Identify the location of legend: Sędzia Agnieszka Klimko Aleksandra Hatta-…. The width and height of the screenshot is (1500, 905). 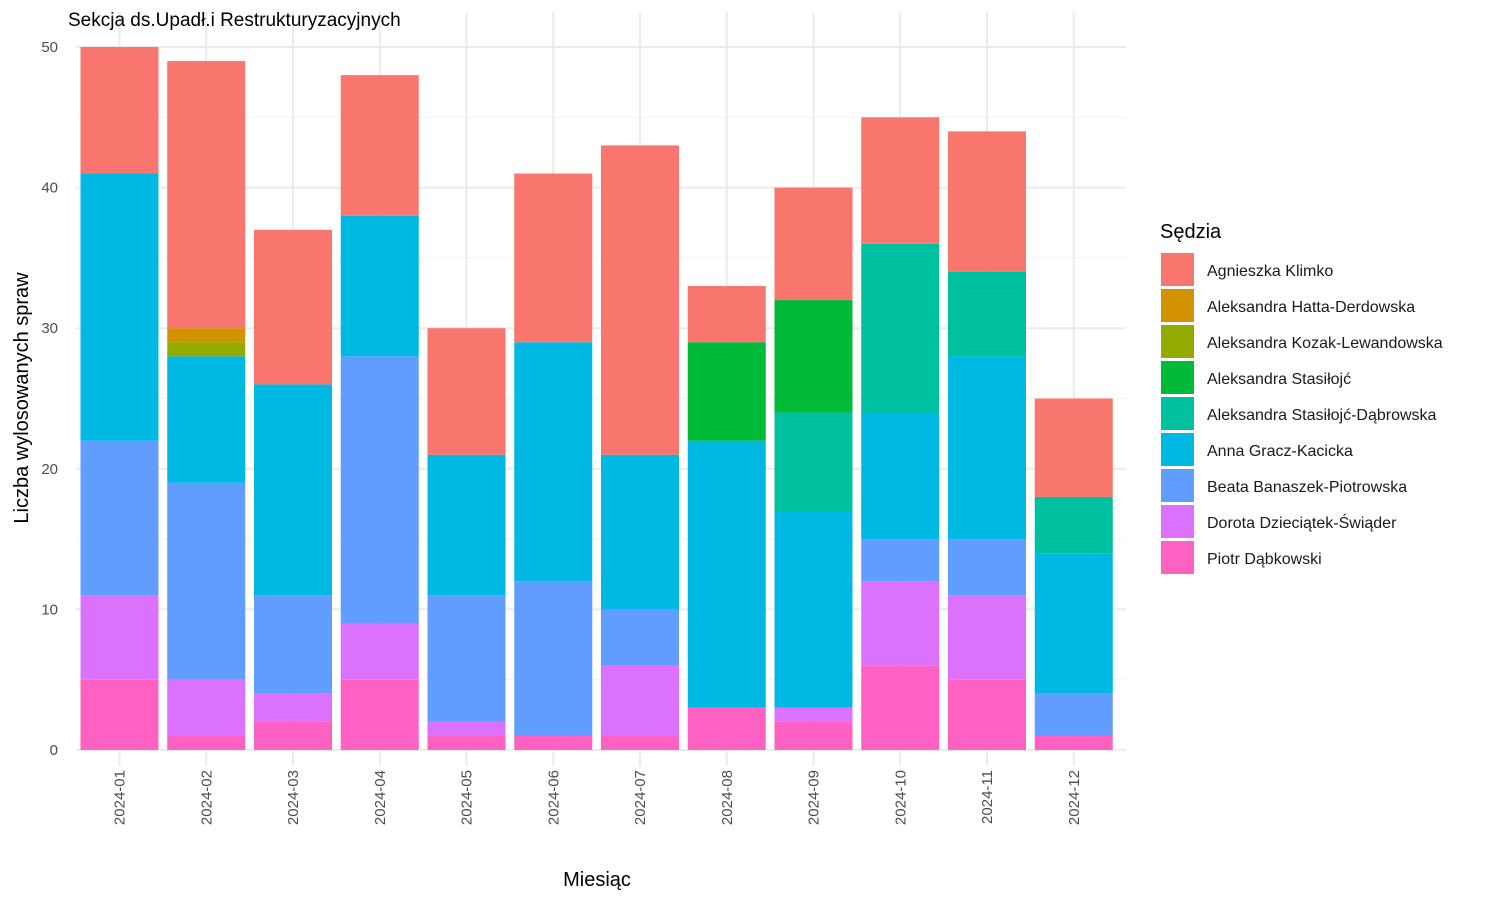
(1301, 397).